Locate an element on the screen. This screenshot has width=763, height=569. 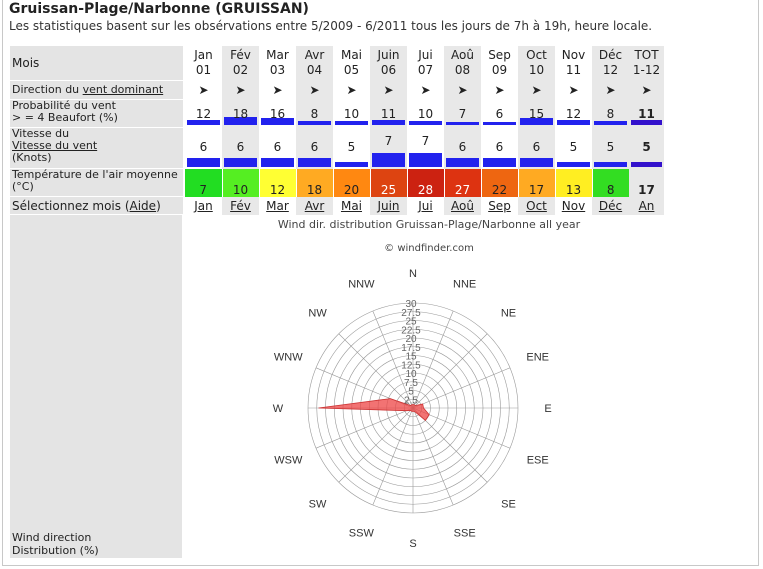
month-link-year: An is located at coordinates (646, 205).